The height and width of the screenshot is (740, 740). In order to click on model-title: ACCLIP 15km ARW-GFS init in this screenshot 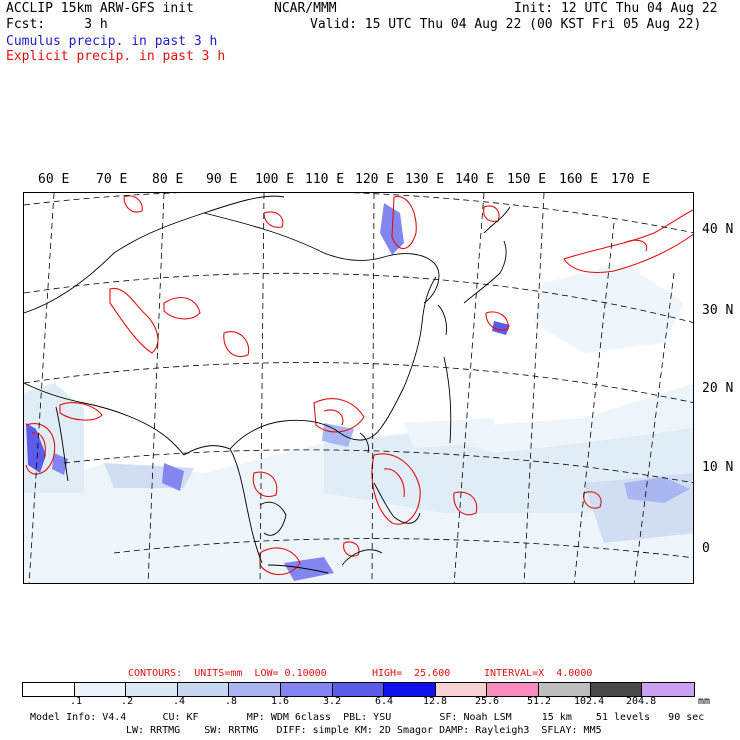, I will do `click(100, 8)`.